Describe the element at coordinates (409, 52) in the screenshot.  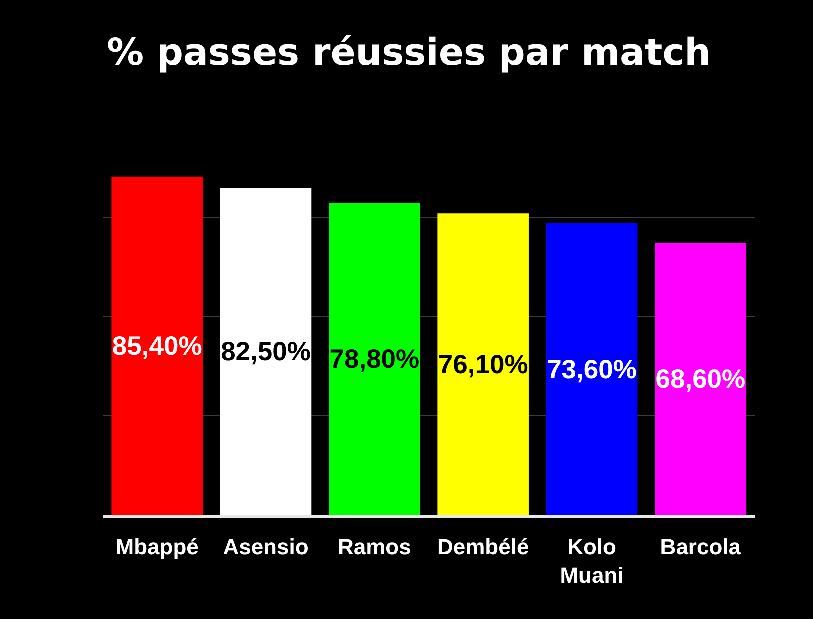
I see `chart-title: % passes réussies par match` at that location.